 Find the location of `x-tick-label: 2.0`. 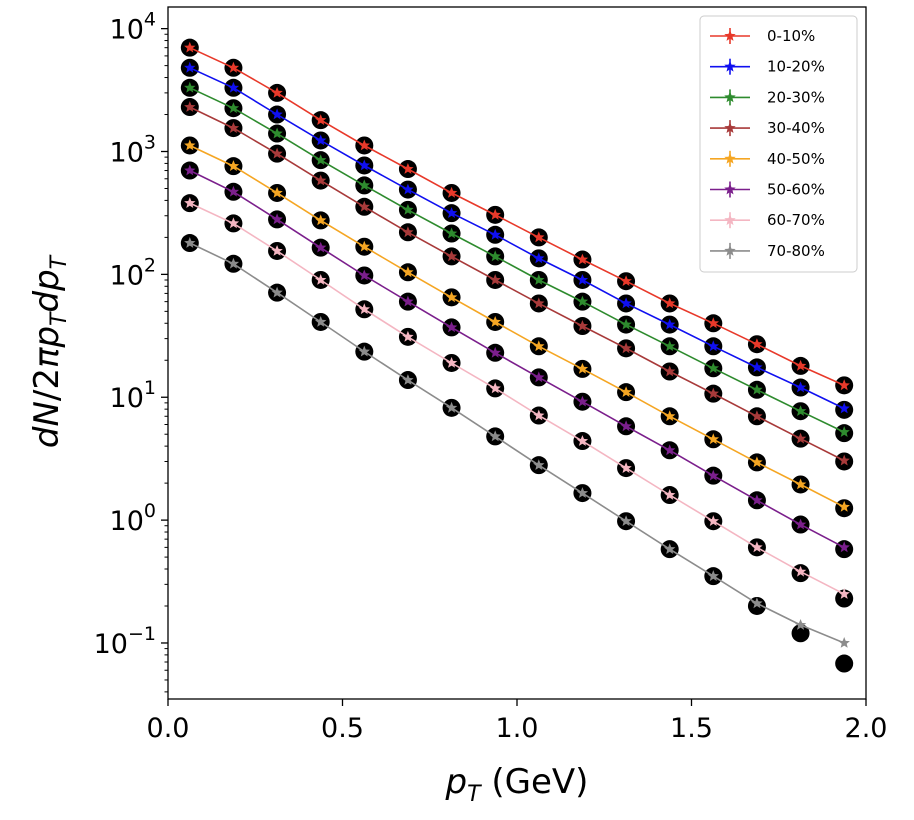

x-tick-label: 2.0 is located at coordinates (866, 728).